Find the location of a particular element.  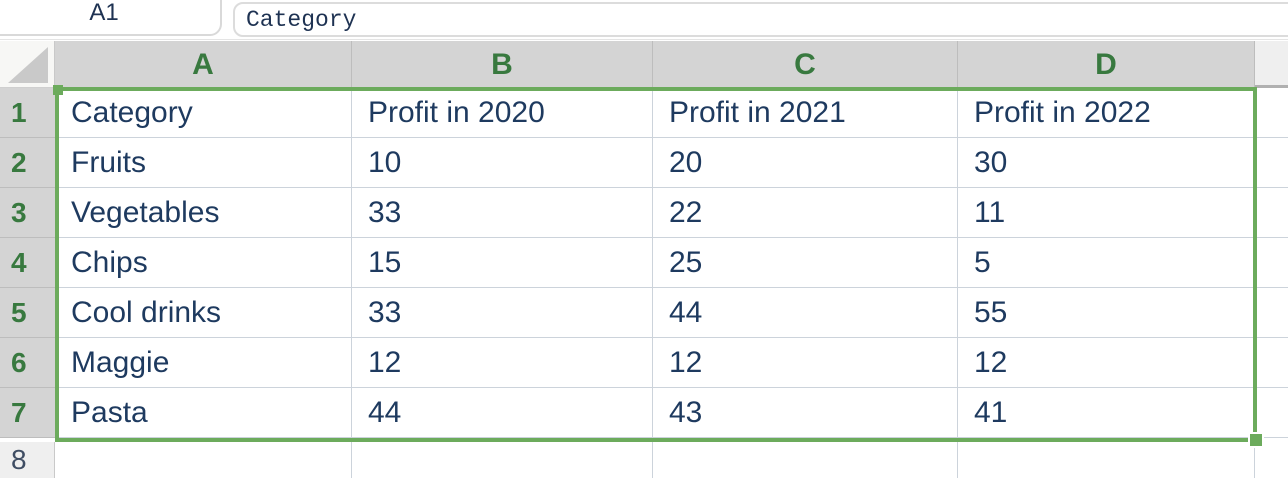

cell-D1: Profit in 2022 is located at coordinates (1106, 113).